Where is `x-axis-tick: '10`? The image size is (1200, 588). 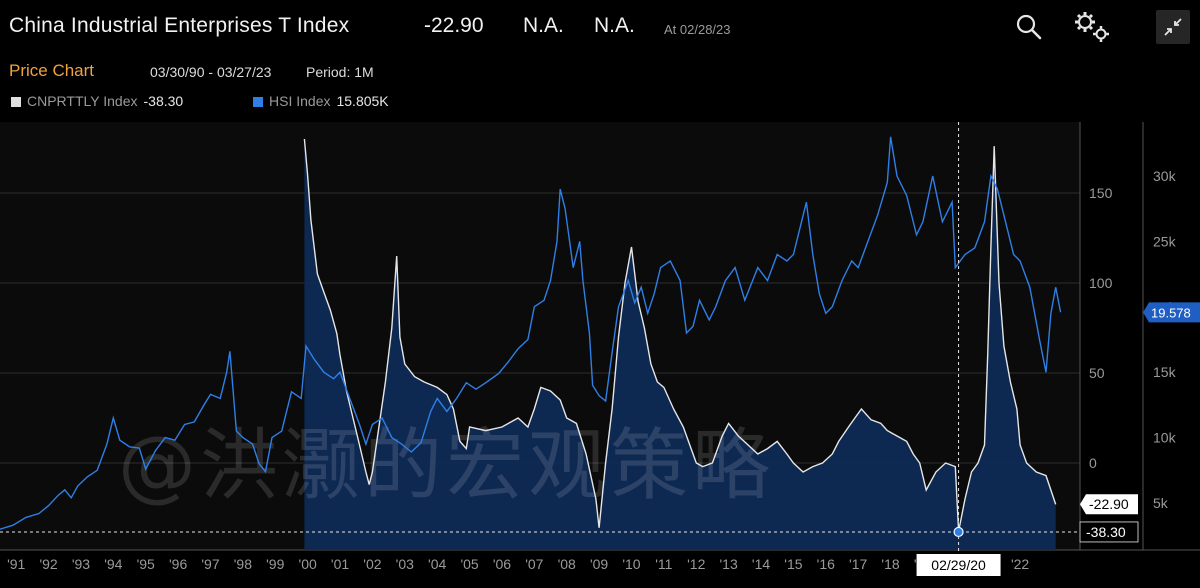
x-axis-tick: '10 is located at coordinates (631, 564).